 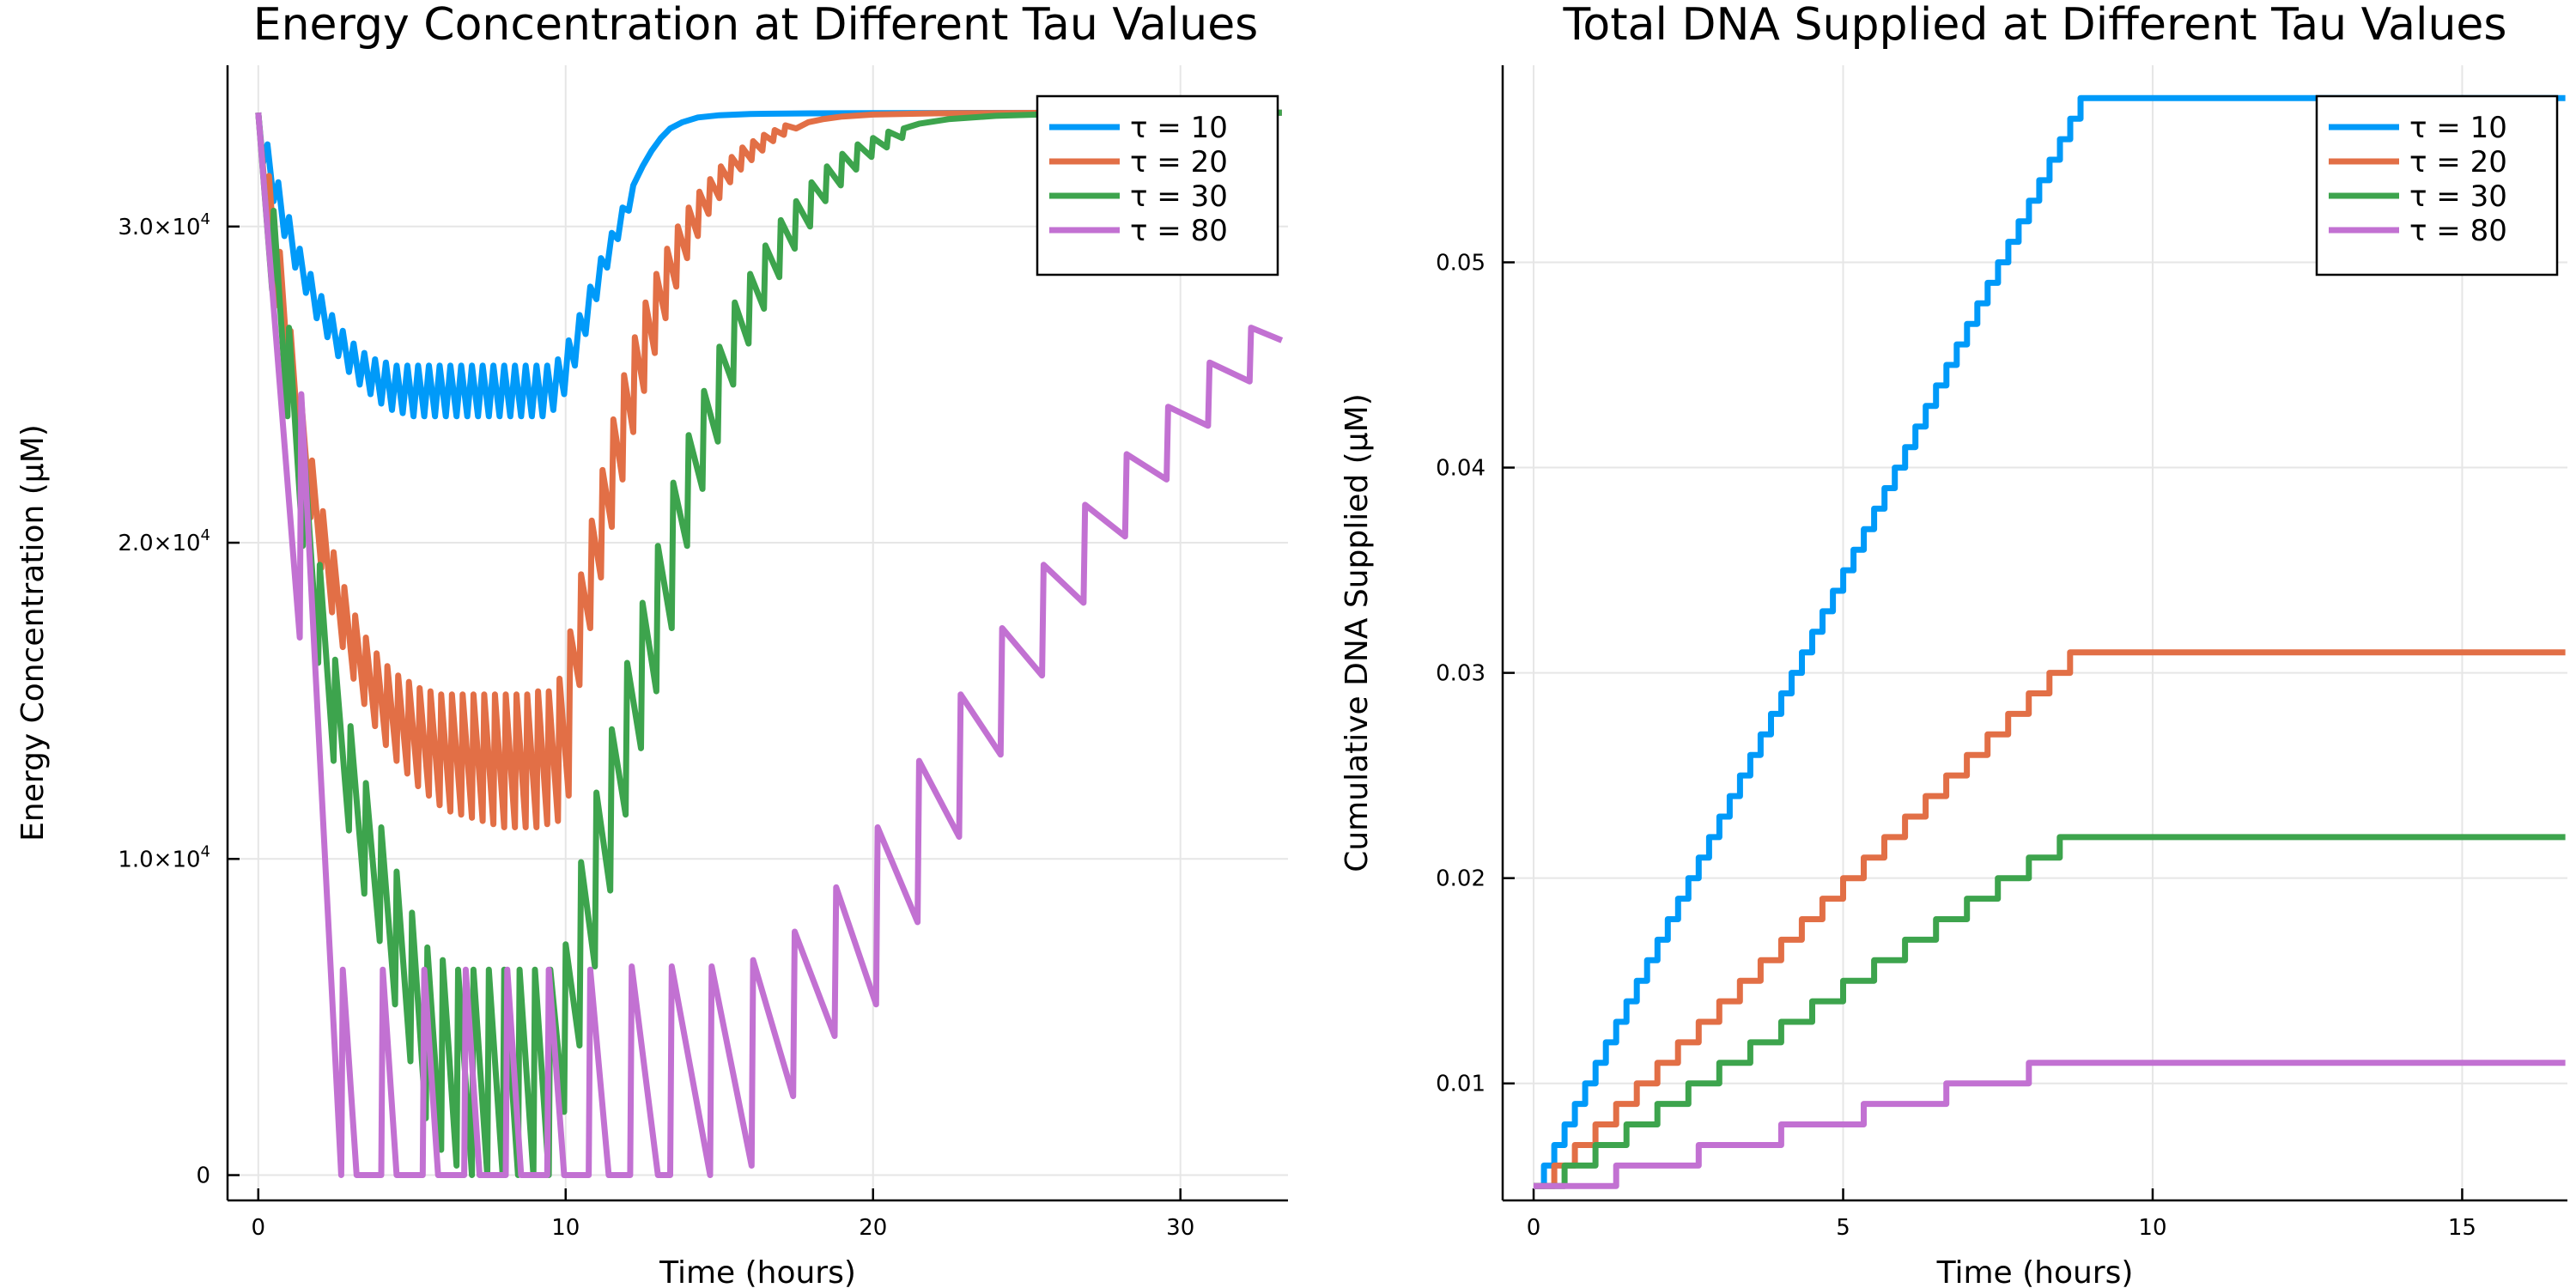 I want to click on y-tick-label: 0.03, so click(x=1460, y=674).